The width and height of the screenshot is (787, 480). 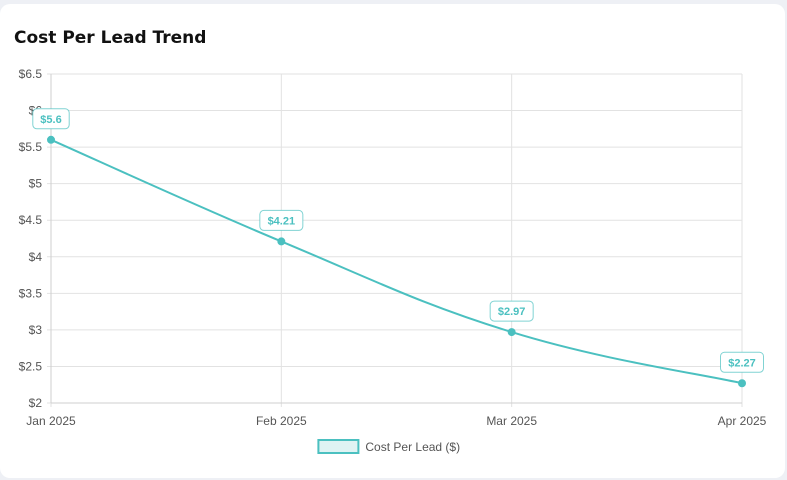 I want to click on y-tick-label: $2, so click(x=36, y=403).